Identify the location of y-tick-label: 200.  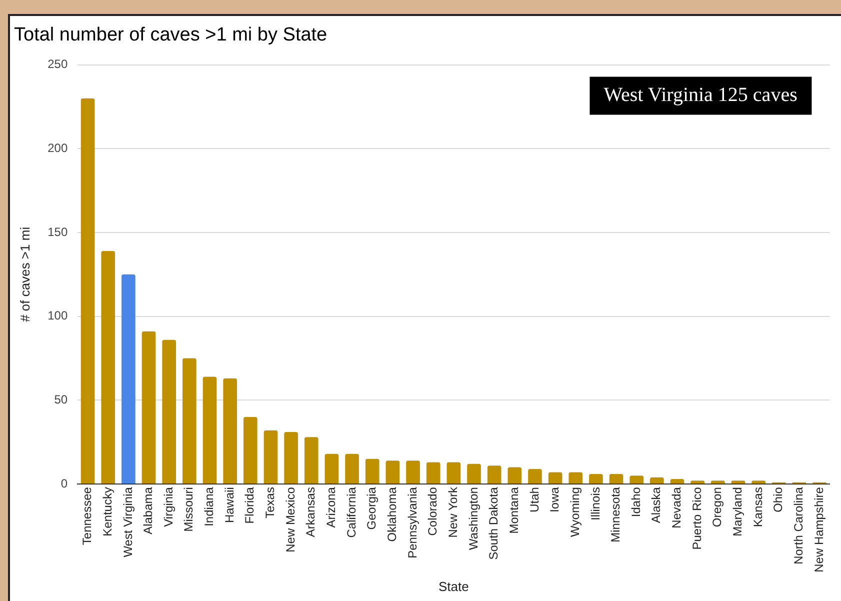
(58, 147).